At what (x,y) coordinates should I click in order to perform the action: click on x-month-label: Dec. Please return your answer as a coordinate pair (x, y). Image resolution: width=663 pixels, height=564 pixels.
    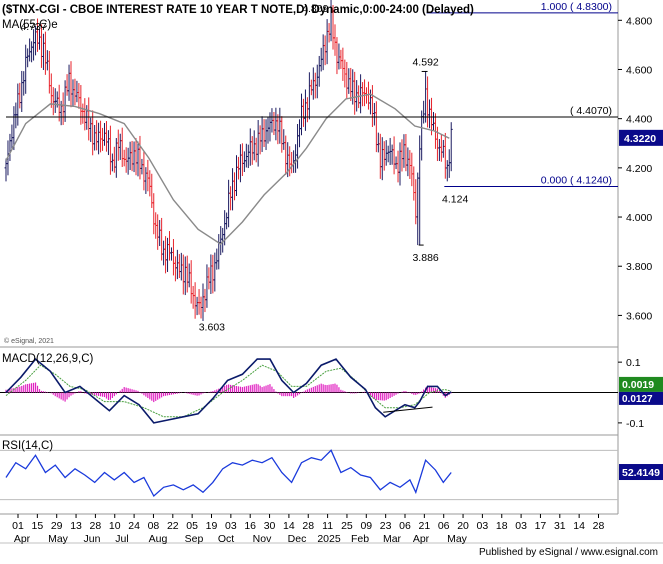
    Looking at the image, I should click on (297, 539).